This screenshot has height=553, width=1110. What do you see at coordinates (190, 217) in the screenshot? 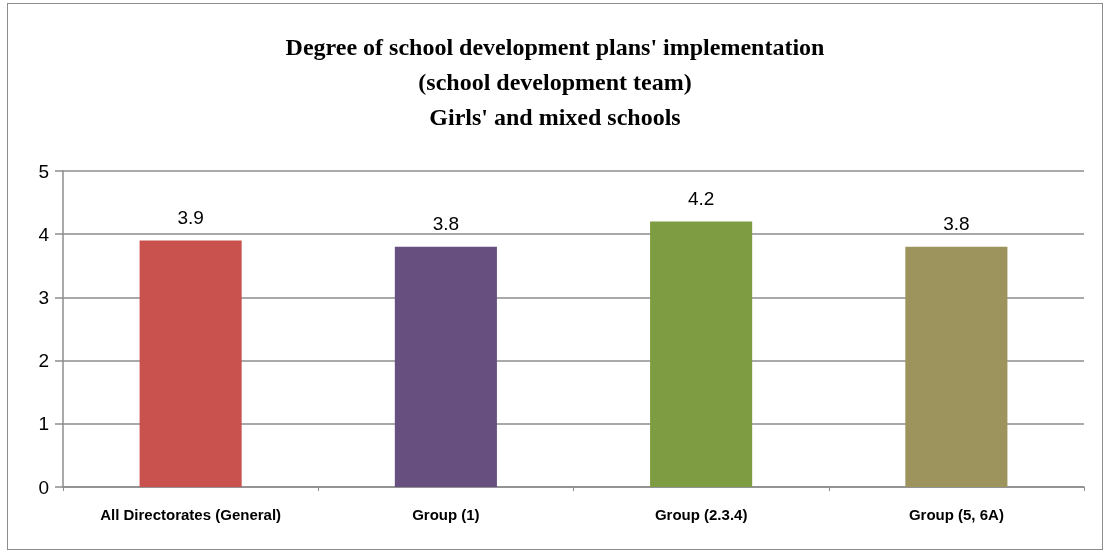
I see `data-label: 3.9` at bounding box center [190, 217].